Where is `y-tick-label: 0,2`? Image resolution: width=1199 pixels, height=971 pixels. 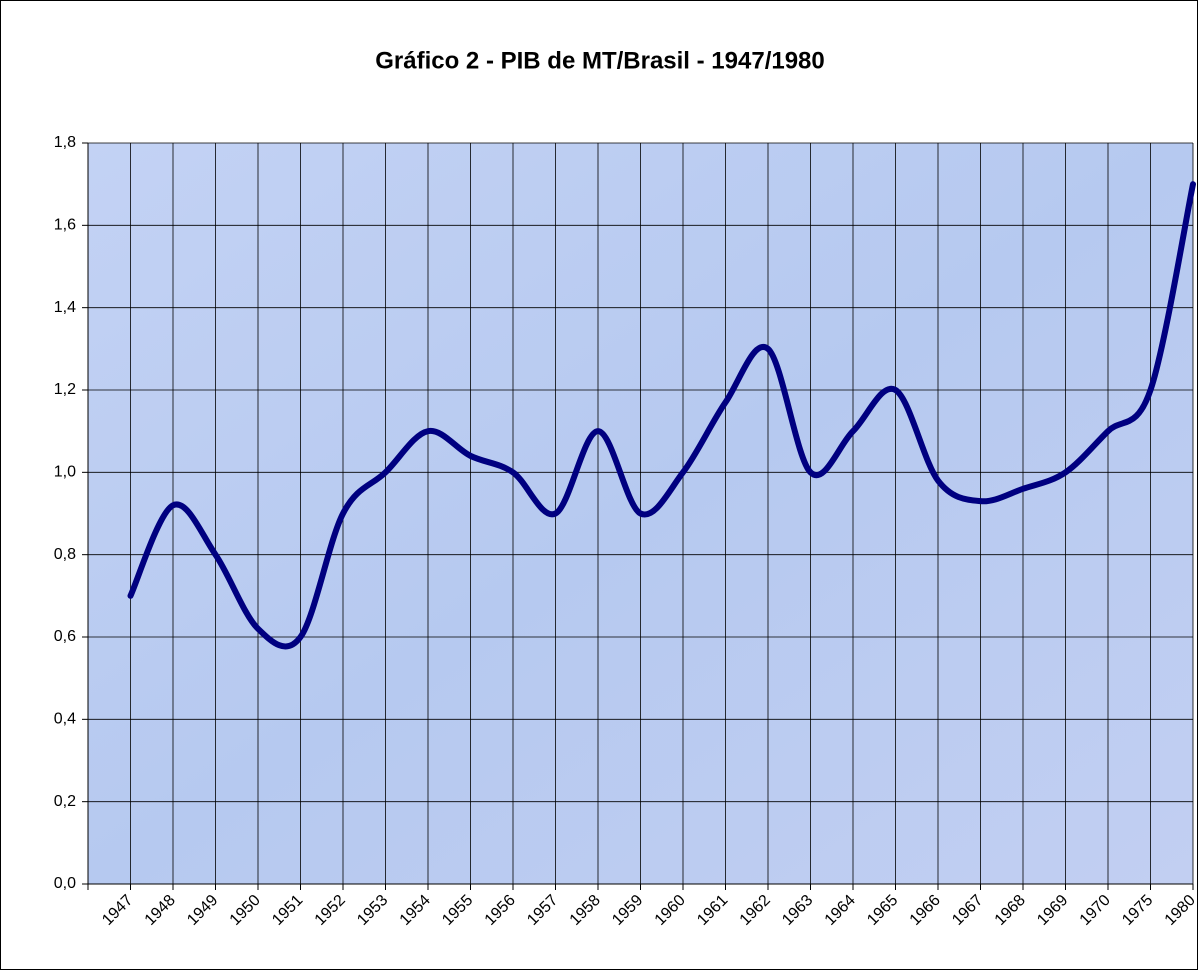 y-tick-label: 0,2 is located at coordinates (65, 801).